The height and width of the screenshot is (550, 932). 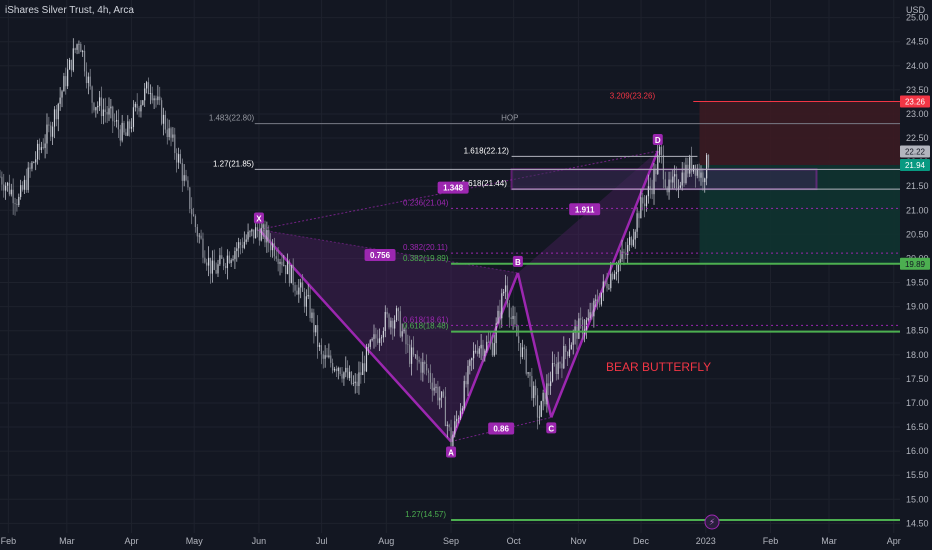 I want to click on pattern-leg, so click(x=604, y=284).